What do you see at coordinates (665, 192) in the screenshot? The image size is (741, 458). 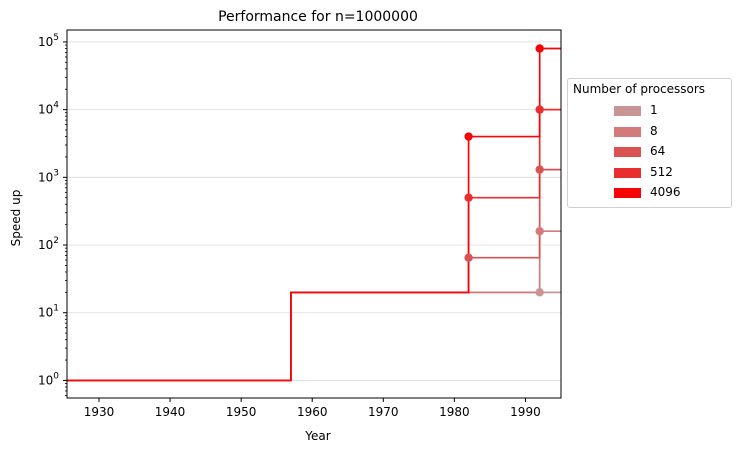 I see `legend-label: 4096` at bounding box center [665, 192].